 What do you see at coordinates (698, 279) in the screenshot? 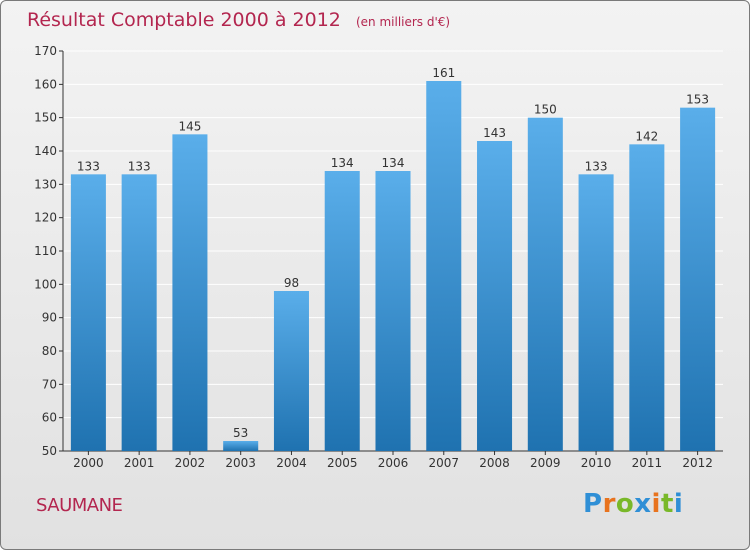
I see `bar-2012` at bounding box center [698, 279].